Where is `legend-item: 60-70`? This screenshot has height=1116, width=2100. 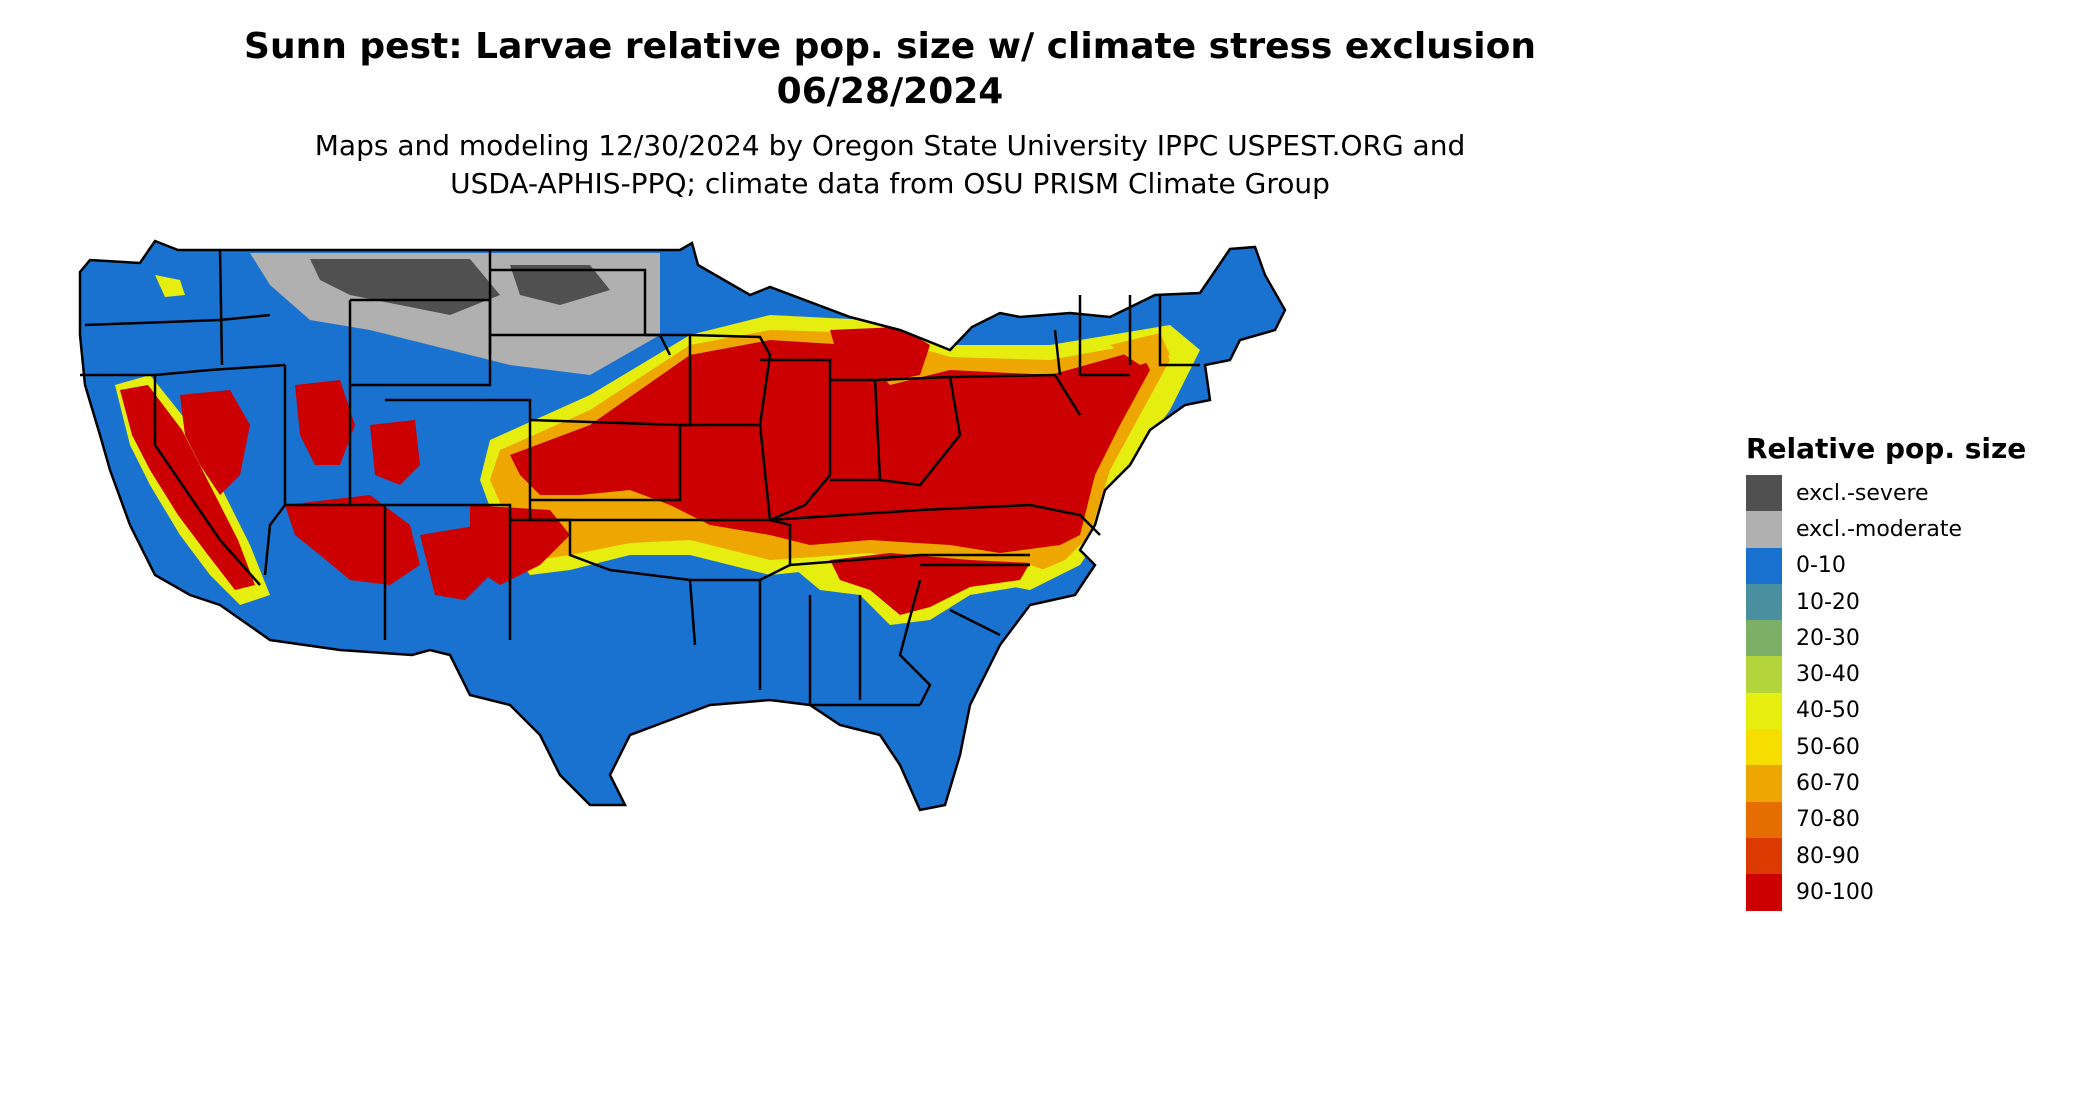 legend-item: 60-70 is located at coordinates (1886, 783).